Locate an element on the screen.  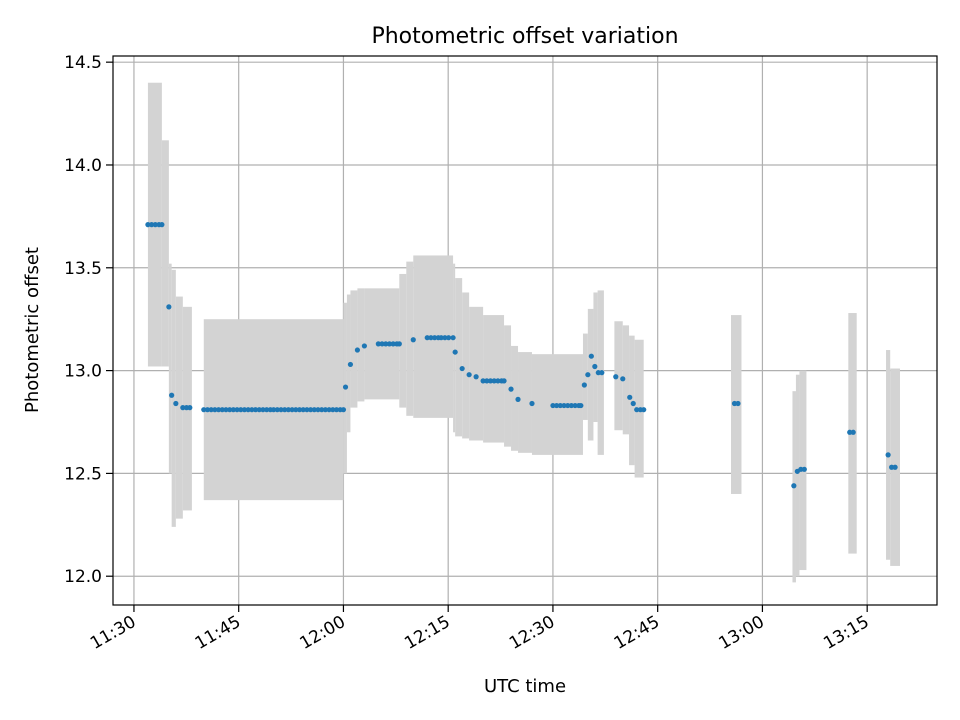
y-tick-label: 12.0 is located at coordinates (83, 577).